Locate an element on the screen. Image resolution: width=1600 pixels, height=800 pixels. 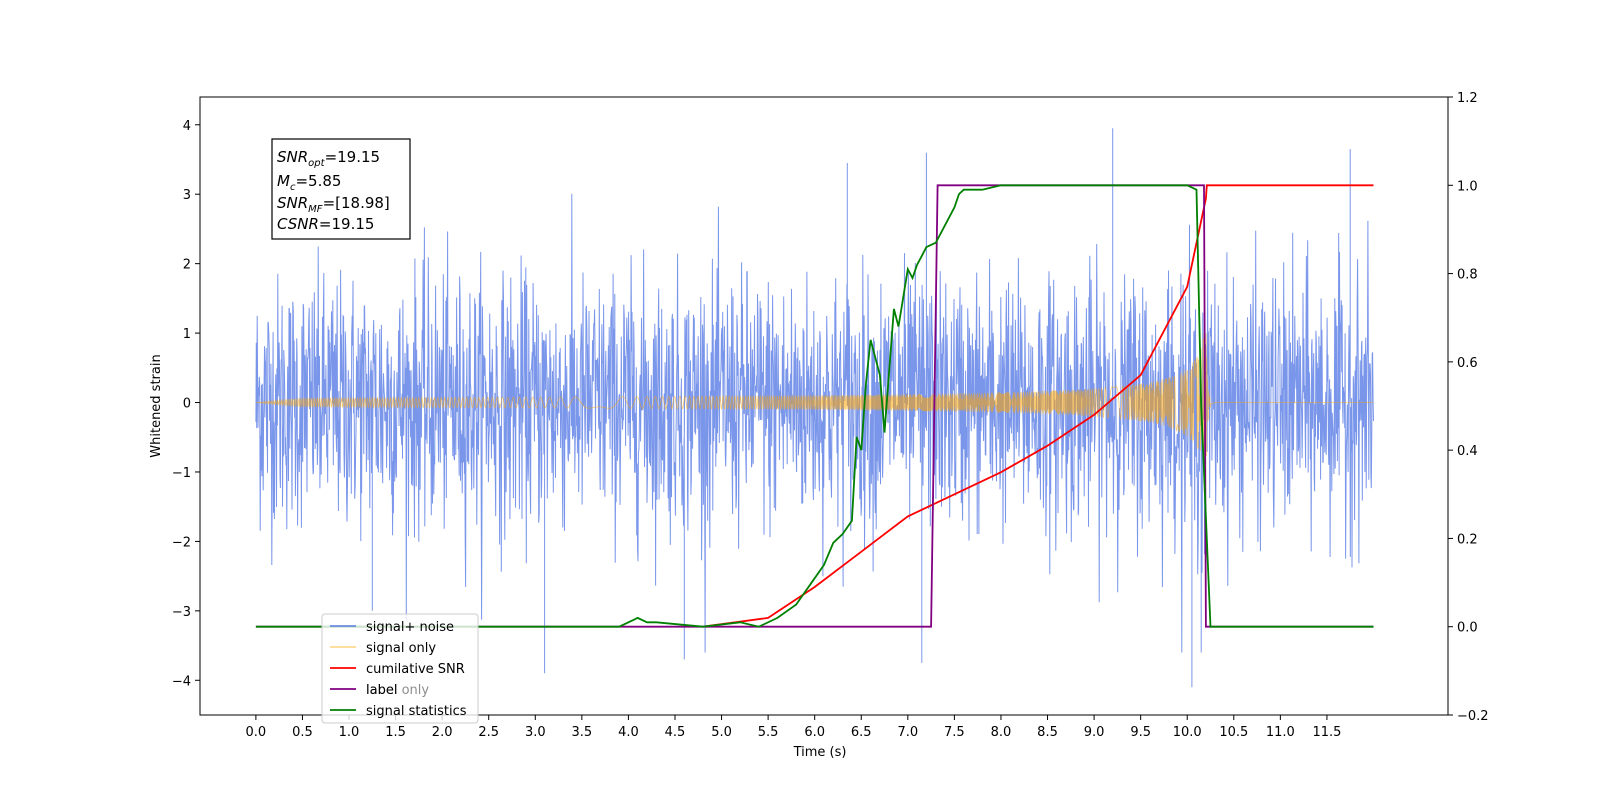
x-tick-label: 9.5 is located at coordinates (1140, 732).